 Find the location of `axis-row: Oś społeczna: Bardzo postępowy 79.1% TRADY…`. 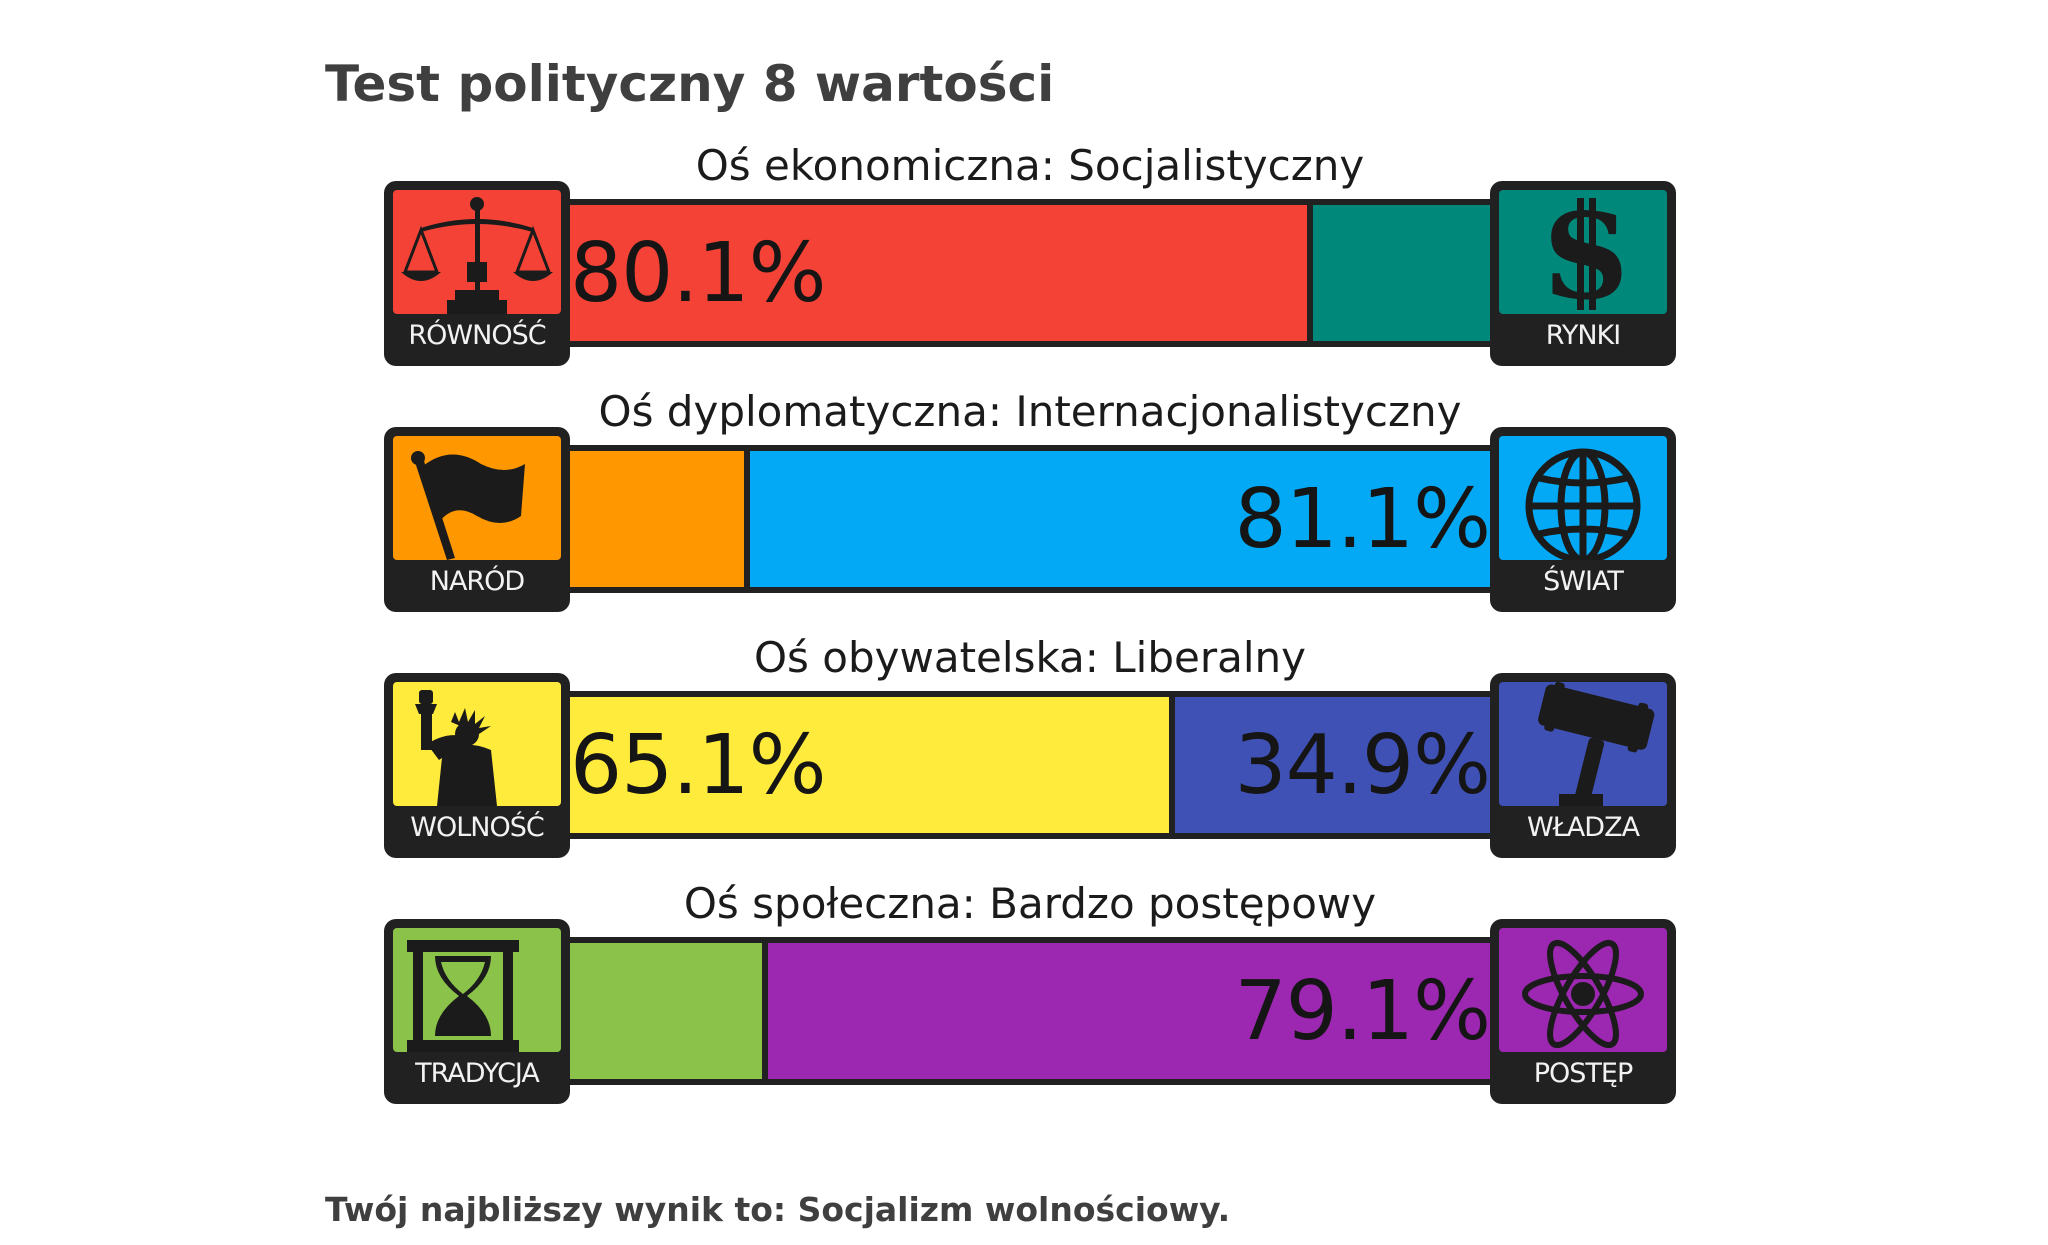

axis-row: Oś społeczna: Bardzo postępowy 79.1% TRADY… is located at coordinates (1030, 991).